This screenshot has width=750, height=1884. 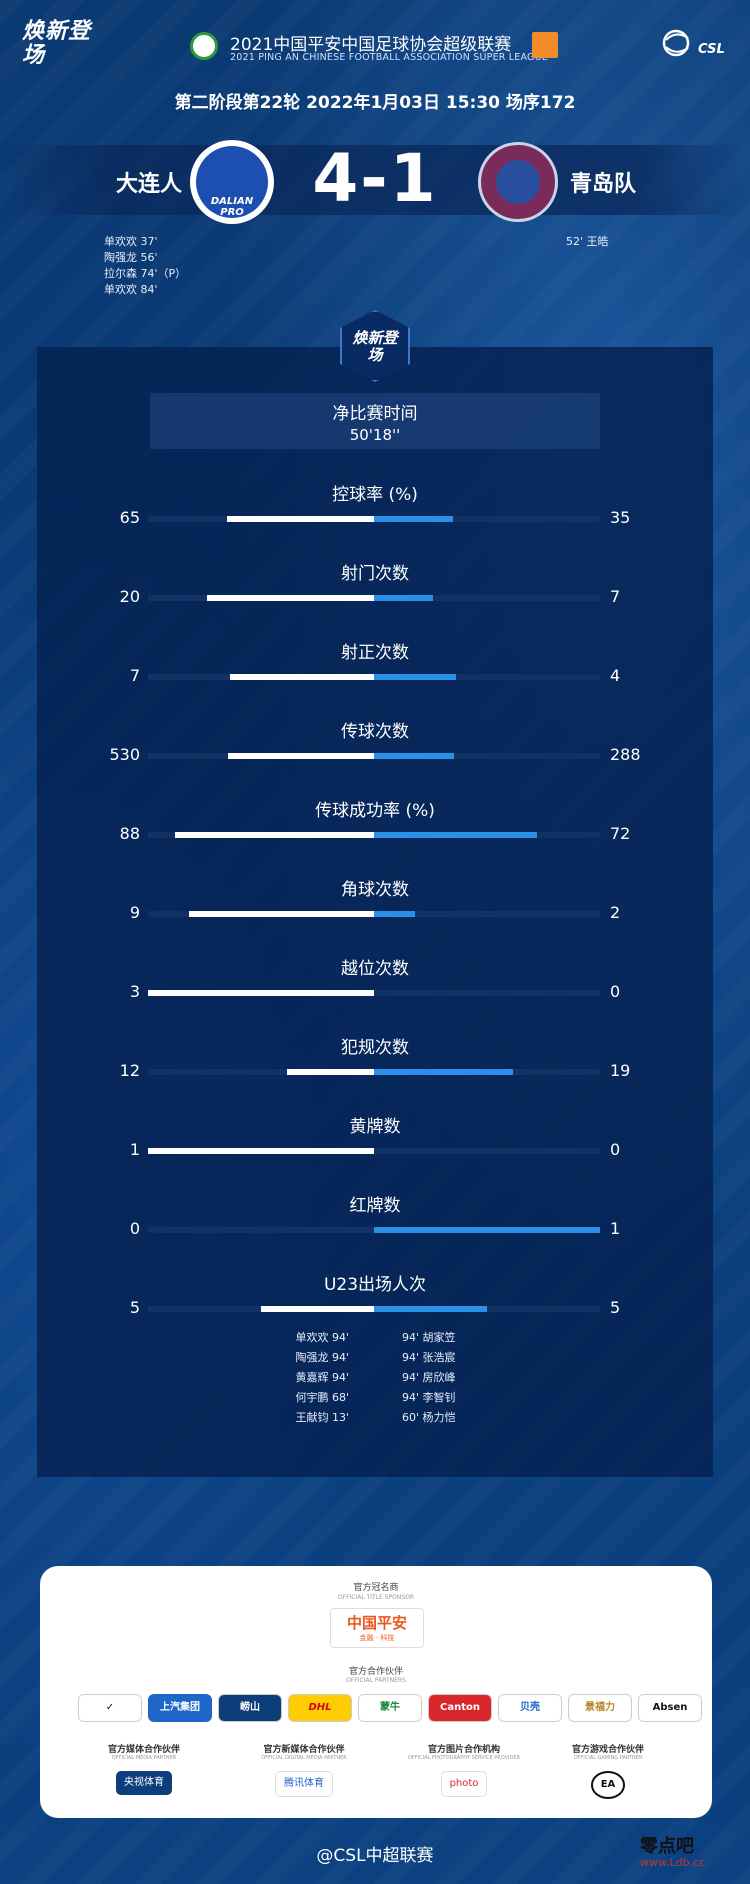 What do you see at coordinates (129, 596) in the screenshot?
I see `stat-home-value: 20` at bounding box center [129, 596].